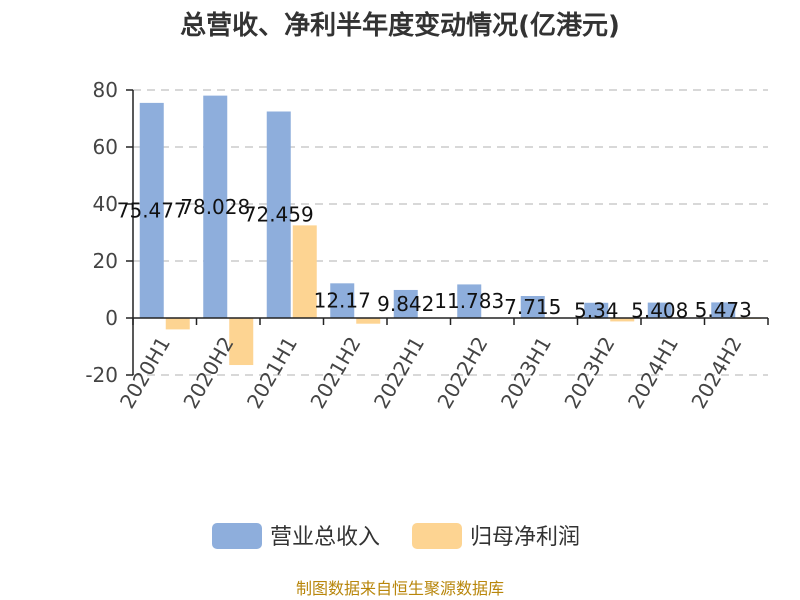 Image resolution: width=800 pixels, height=600 pixels. What do you see at coordinates (335, 373) in the screenshot?
I see `x-tick-label: 2021H2` at bounding box center [335, 373].